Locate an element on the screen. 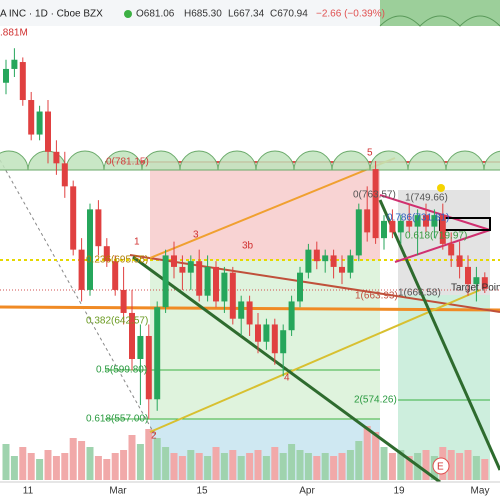  ohlc-low: L667.34 is located at coordinates (246, 14).